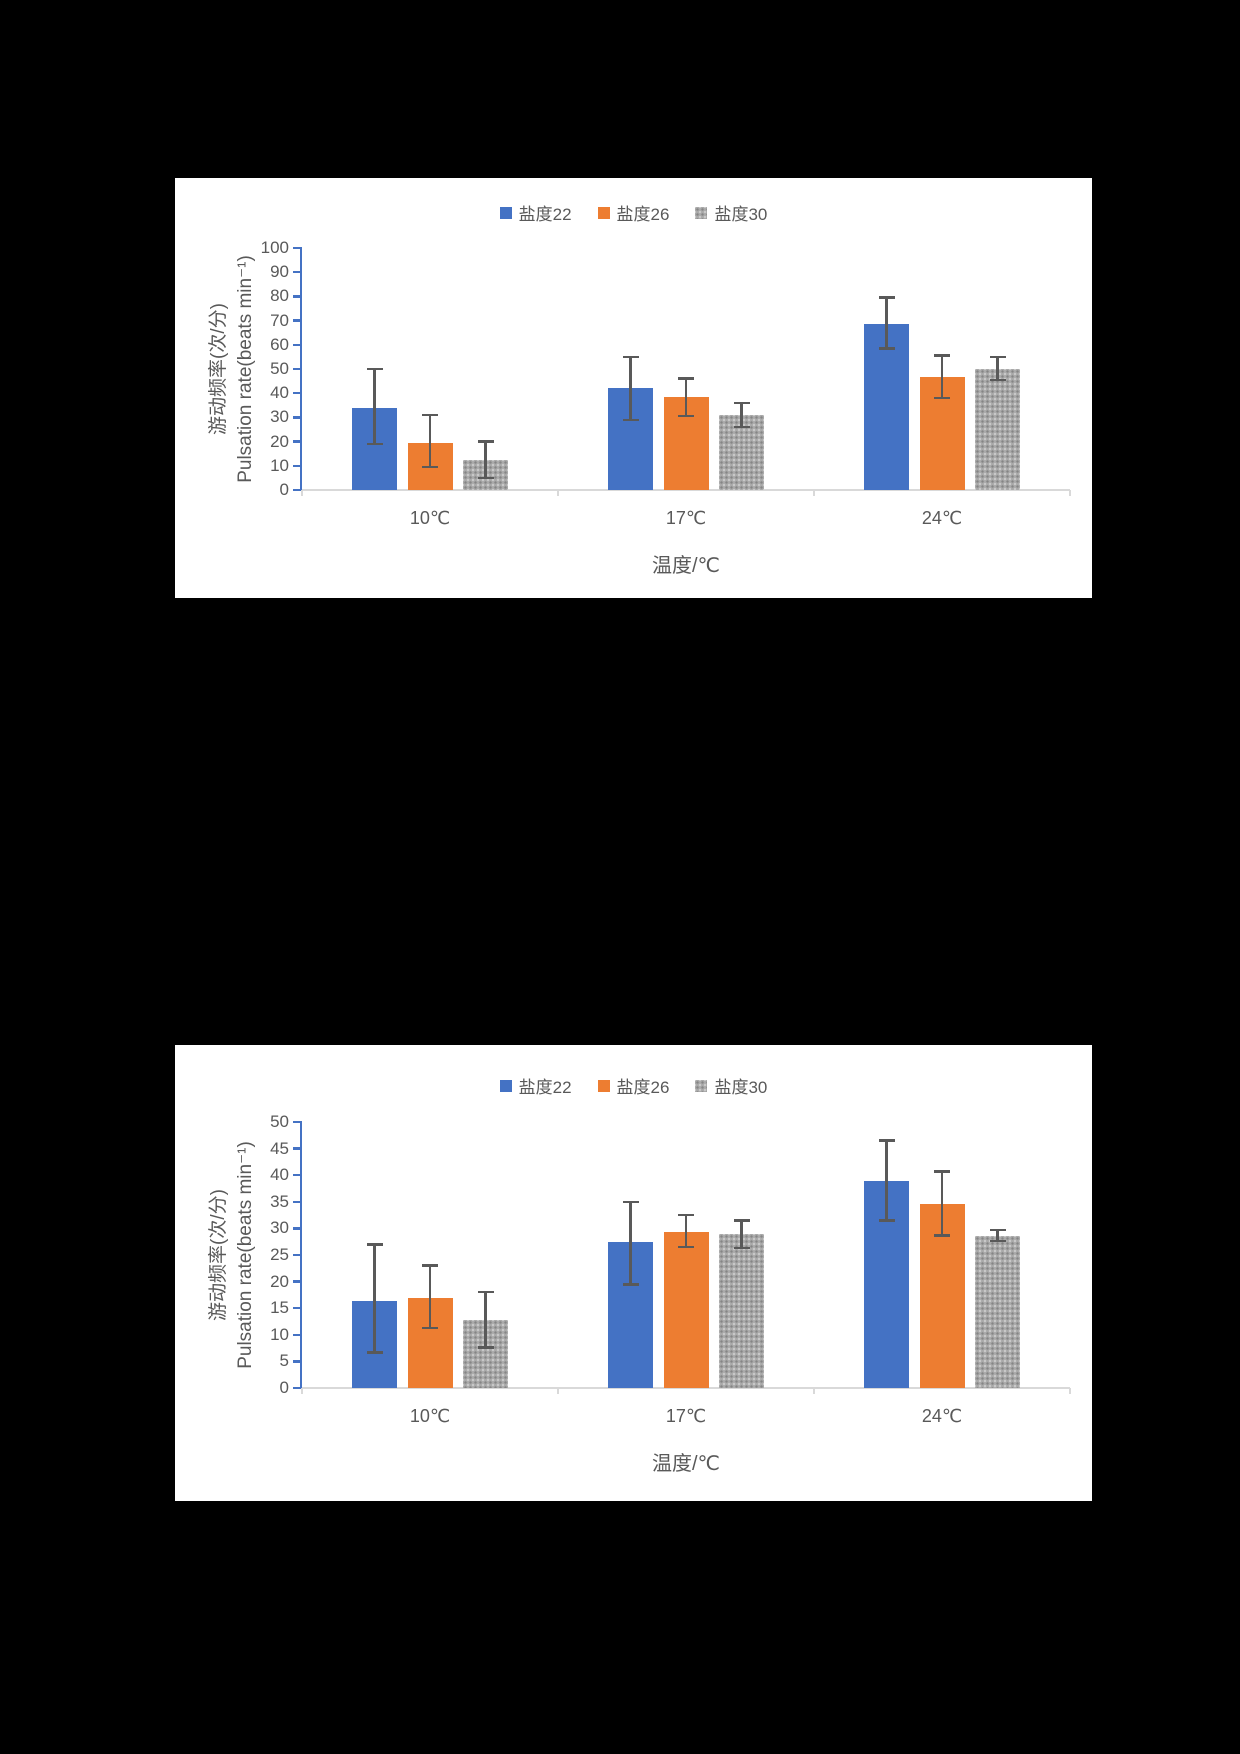 Image resolution: width=1240 pixels, height=1754 pixels. Describe the element at coordinates (686, 566) in the screenshot. I see `x-axis-title: 温度/℃` at that location.